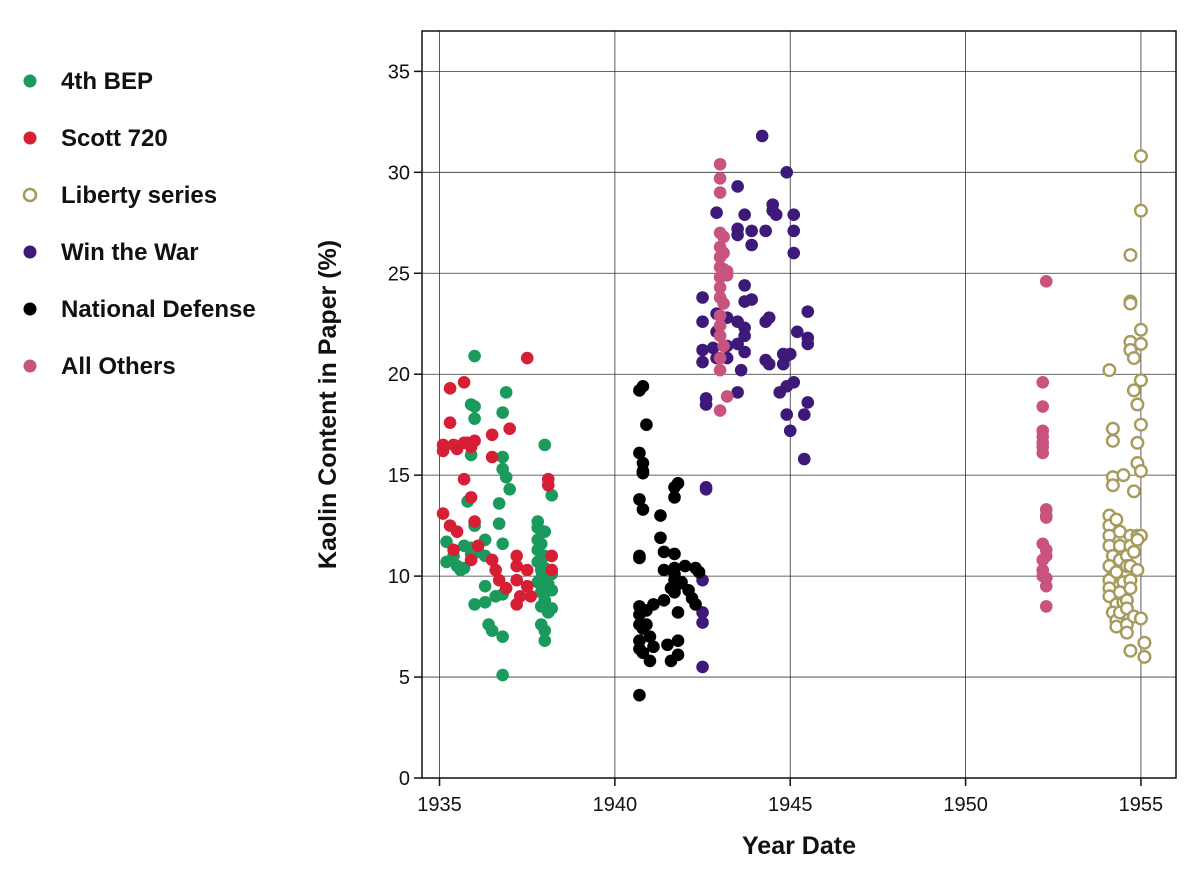 The image size is (1203, 884). What do you see at coordinates (404, 779) in the screenshot?
I see `y-tick-label: 0` at bounding box center [404, 779].